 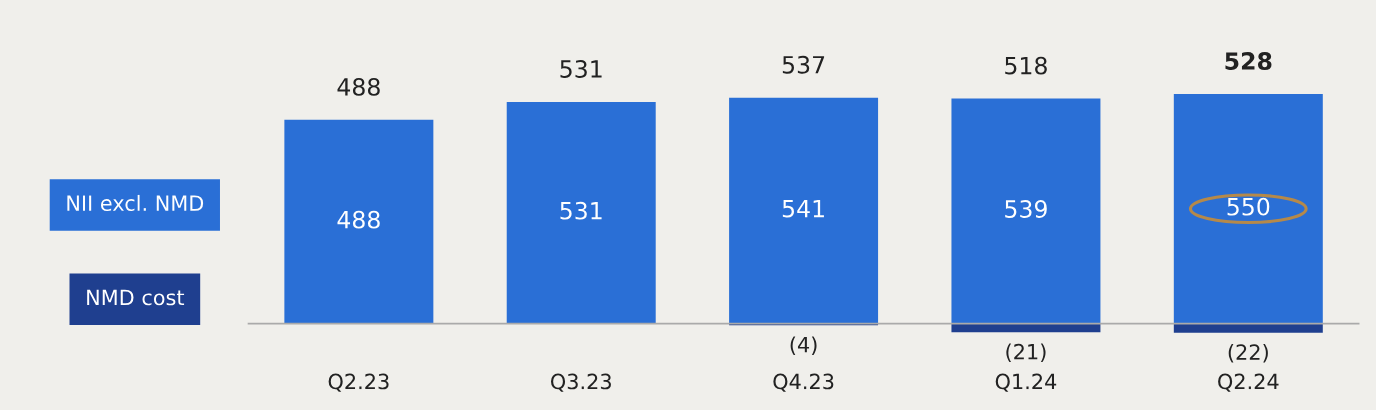 What do you see at coordinates (581, 210) in the screenshot?
I see `data-label: 531` at bounding box center [581, 210].